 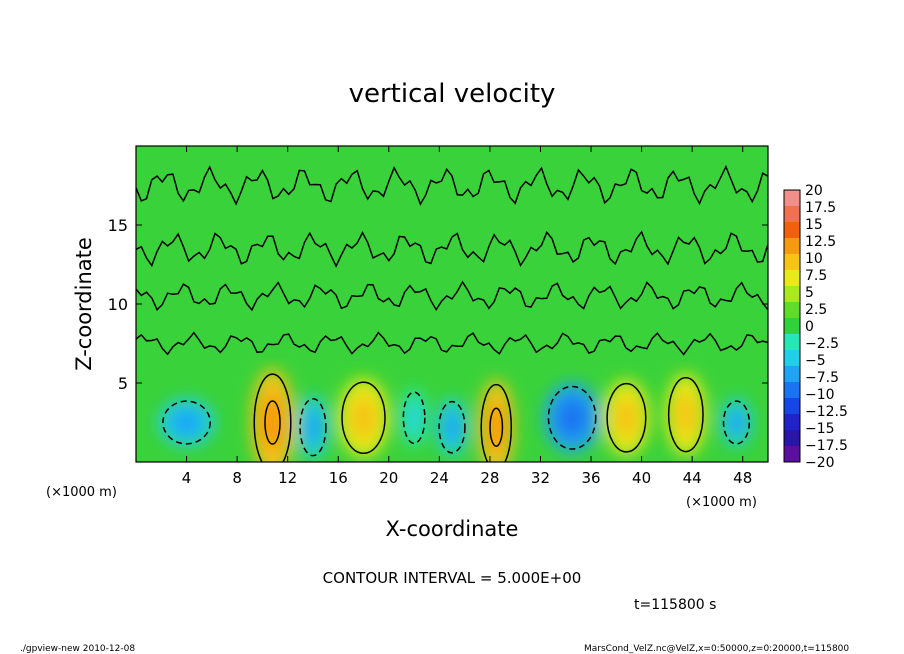 What do you see at coordinates (826, 412) in the screenshot?
I see `colorbar-label-3: −12.5` at bounding box center [826, 412].